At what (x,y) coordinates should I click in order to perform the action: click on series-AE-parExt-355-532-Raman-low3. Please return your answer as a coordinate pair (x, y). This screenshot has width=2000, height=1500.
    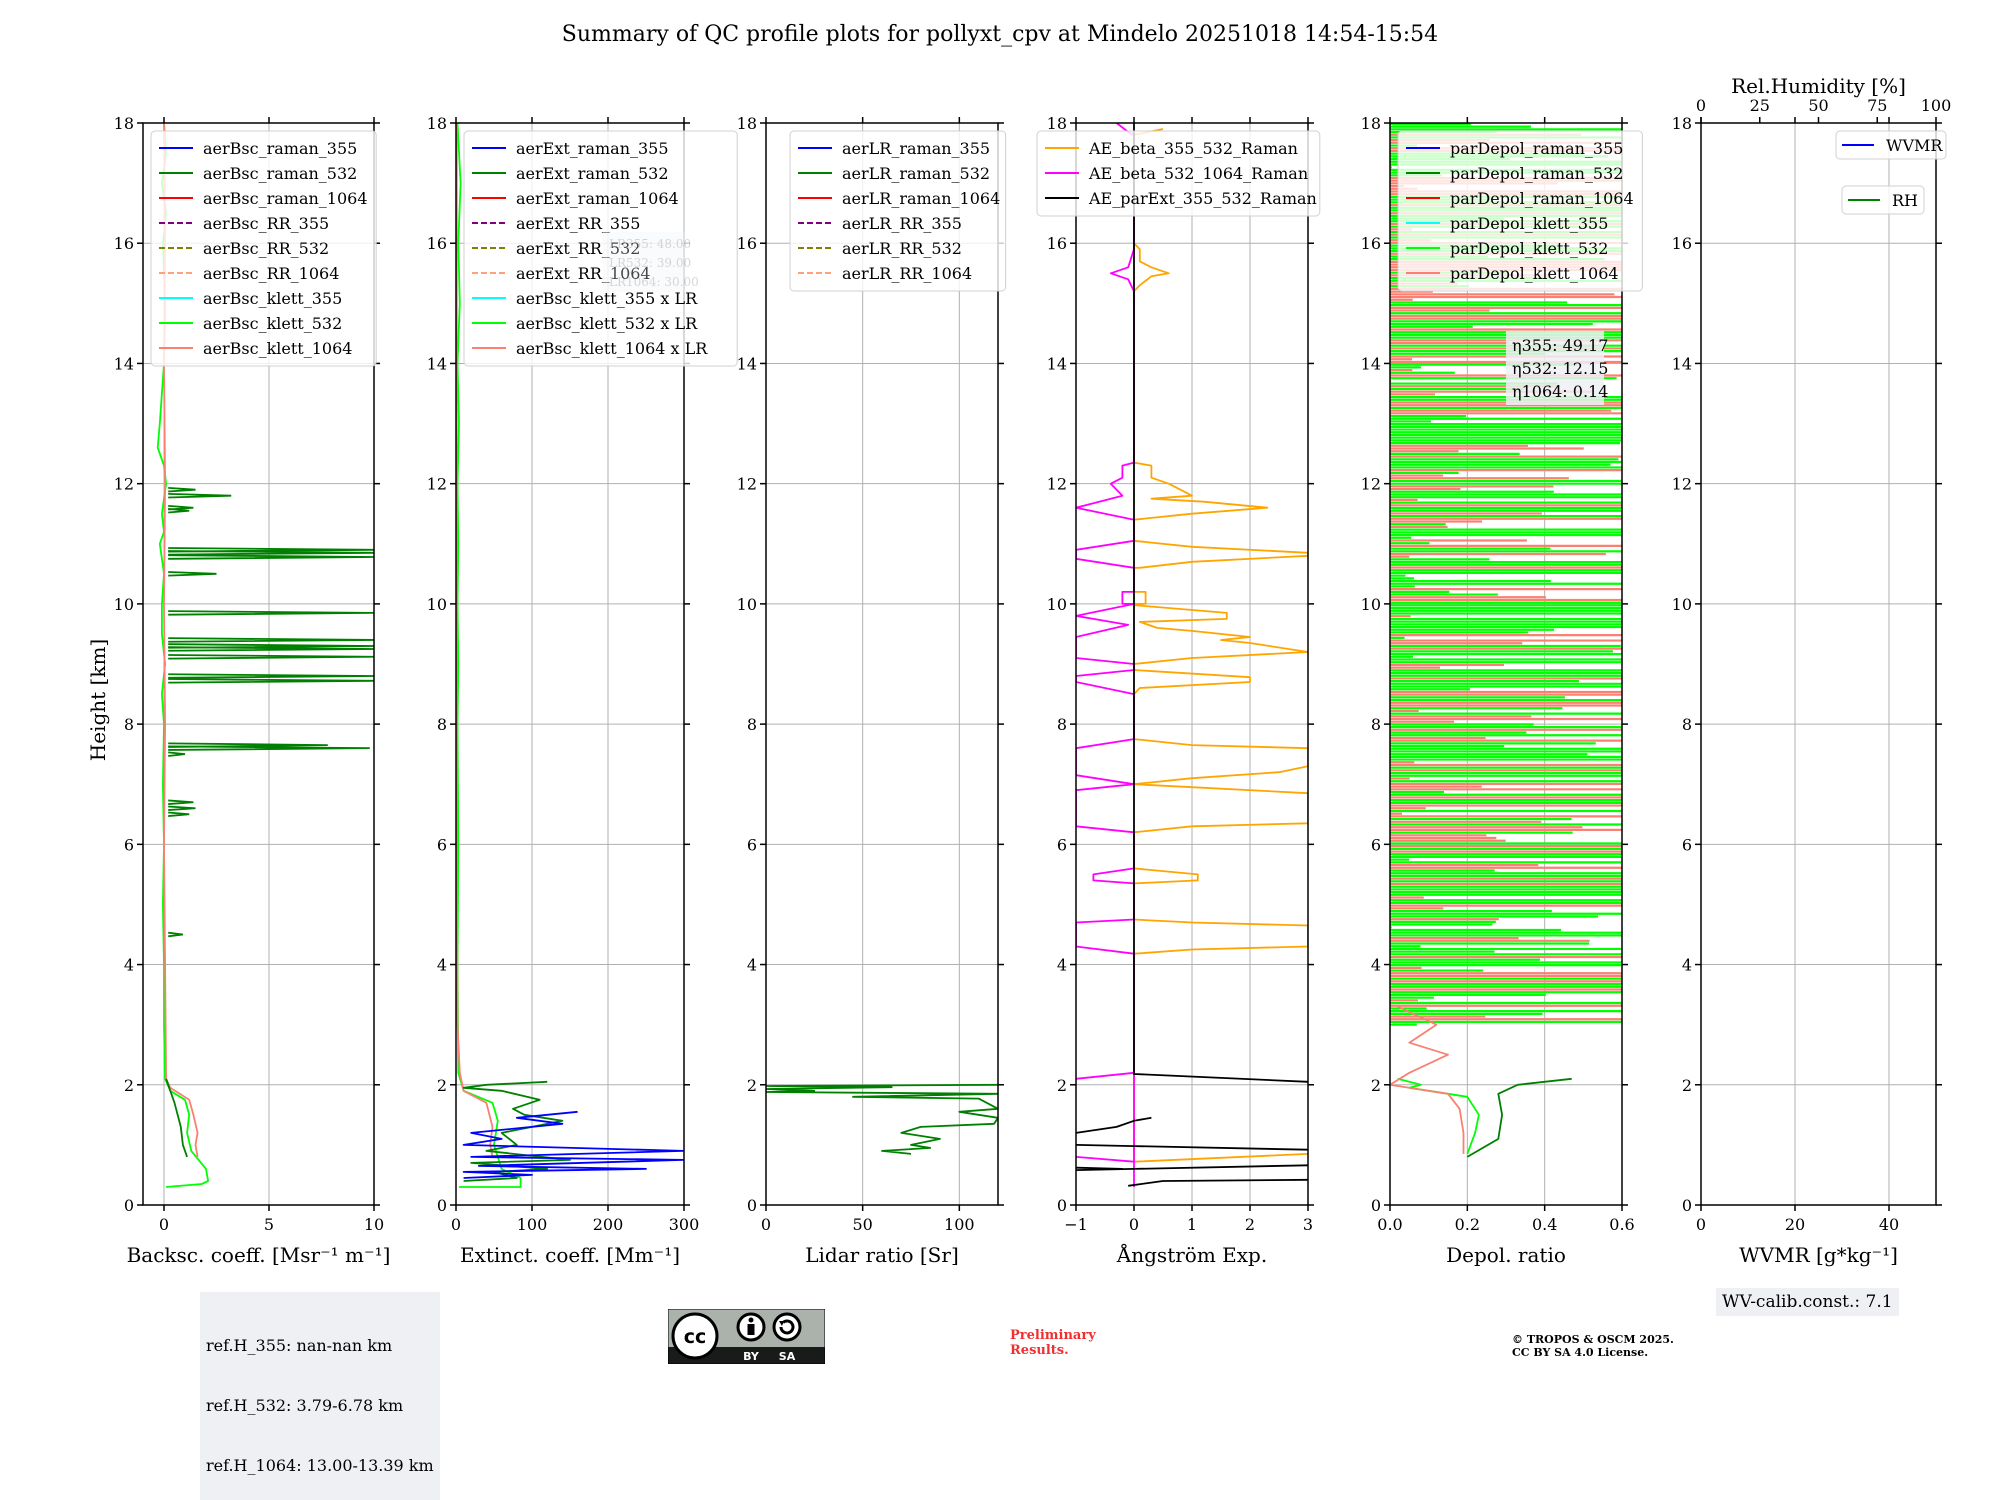
    Looking at the image, I should click on (1192, 1167).